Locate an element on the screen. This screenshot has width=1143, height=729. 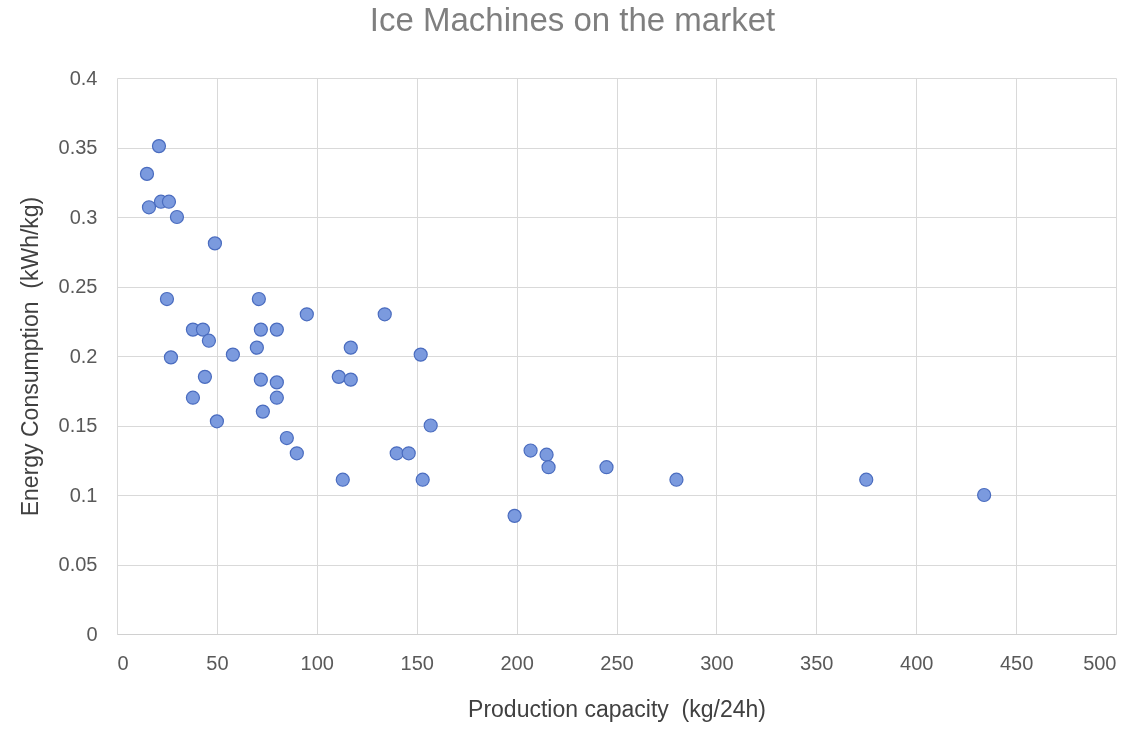
y-tick-label: 0.05 is located at coordinates (78, 564).